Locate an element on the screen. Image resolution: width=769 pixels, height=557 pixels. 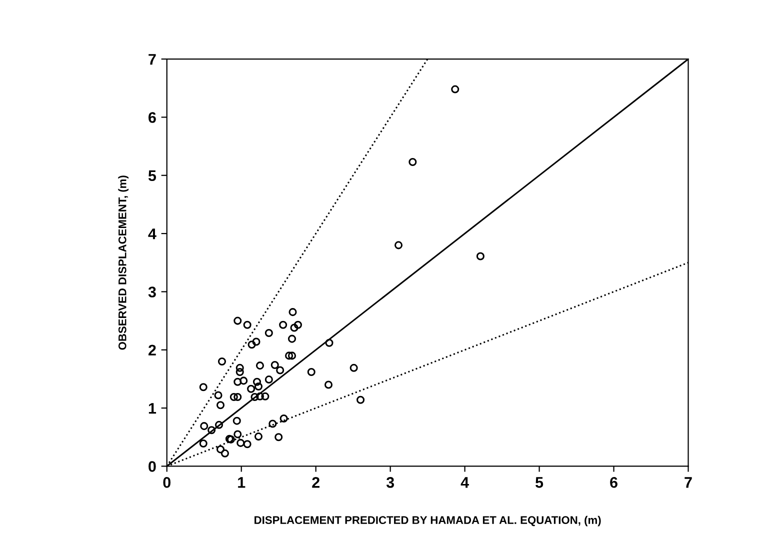
x-tick-label: 2 is located at coordinates (316, 482).